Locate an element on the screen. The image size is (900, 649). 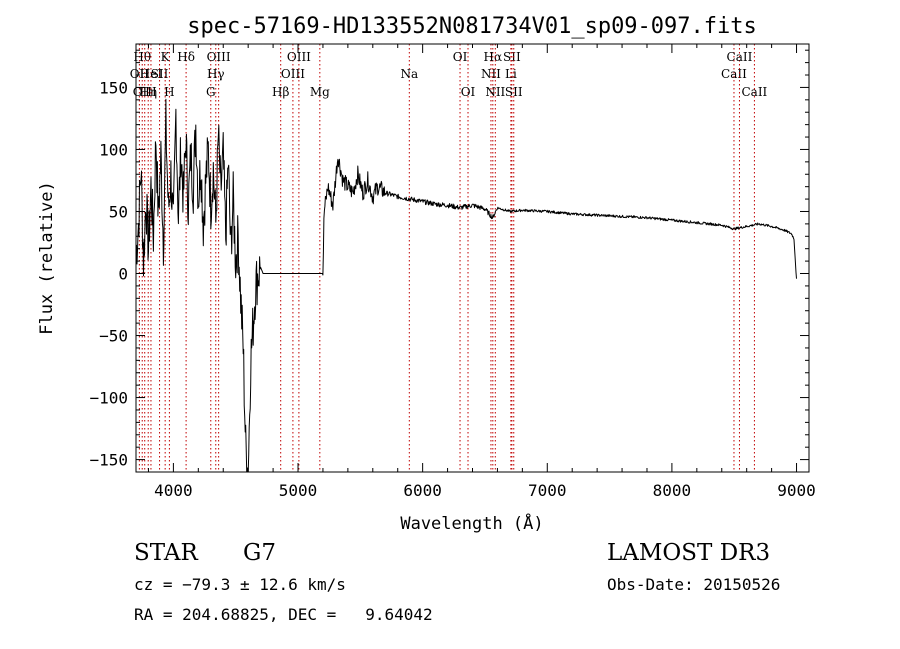
spectral-line-label: K is located at coordinates (166, 57).